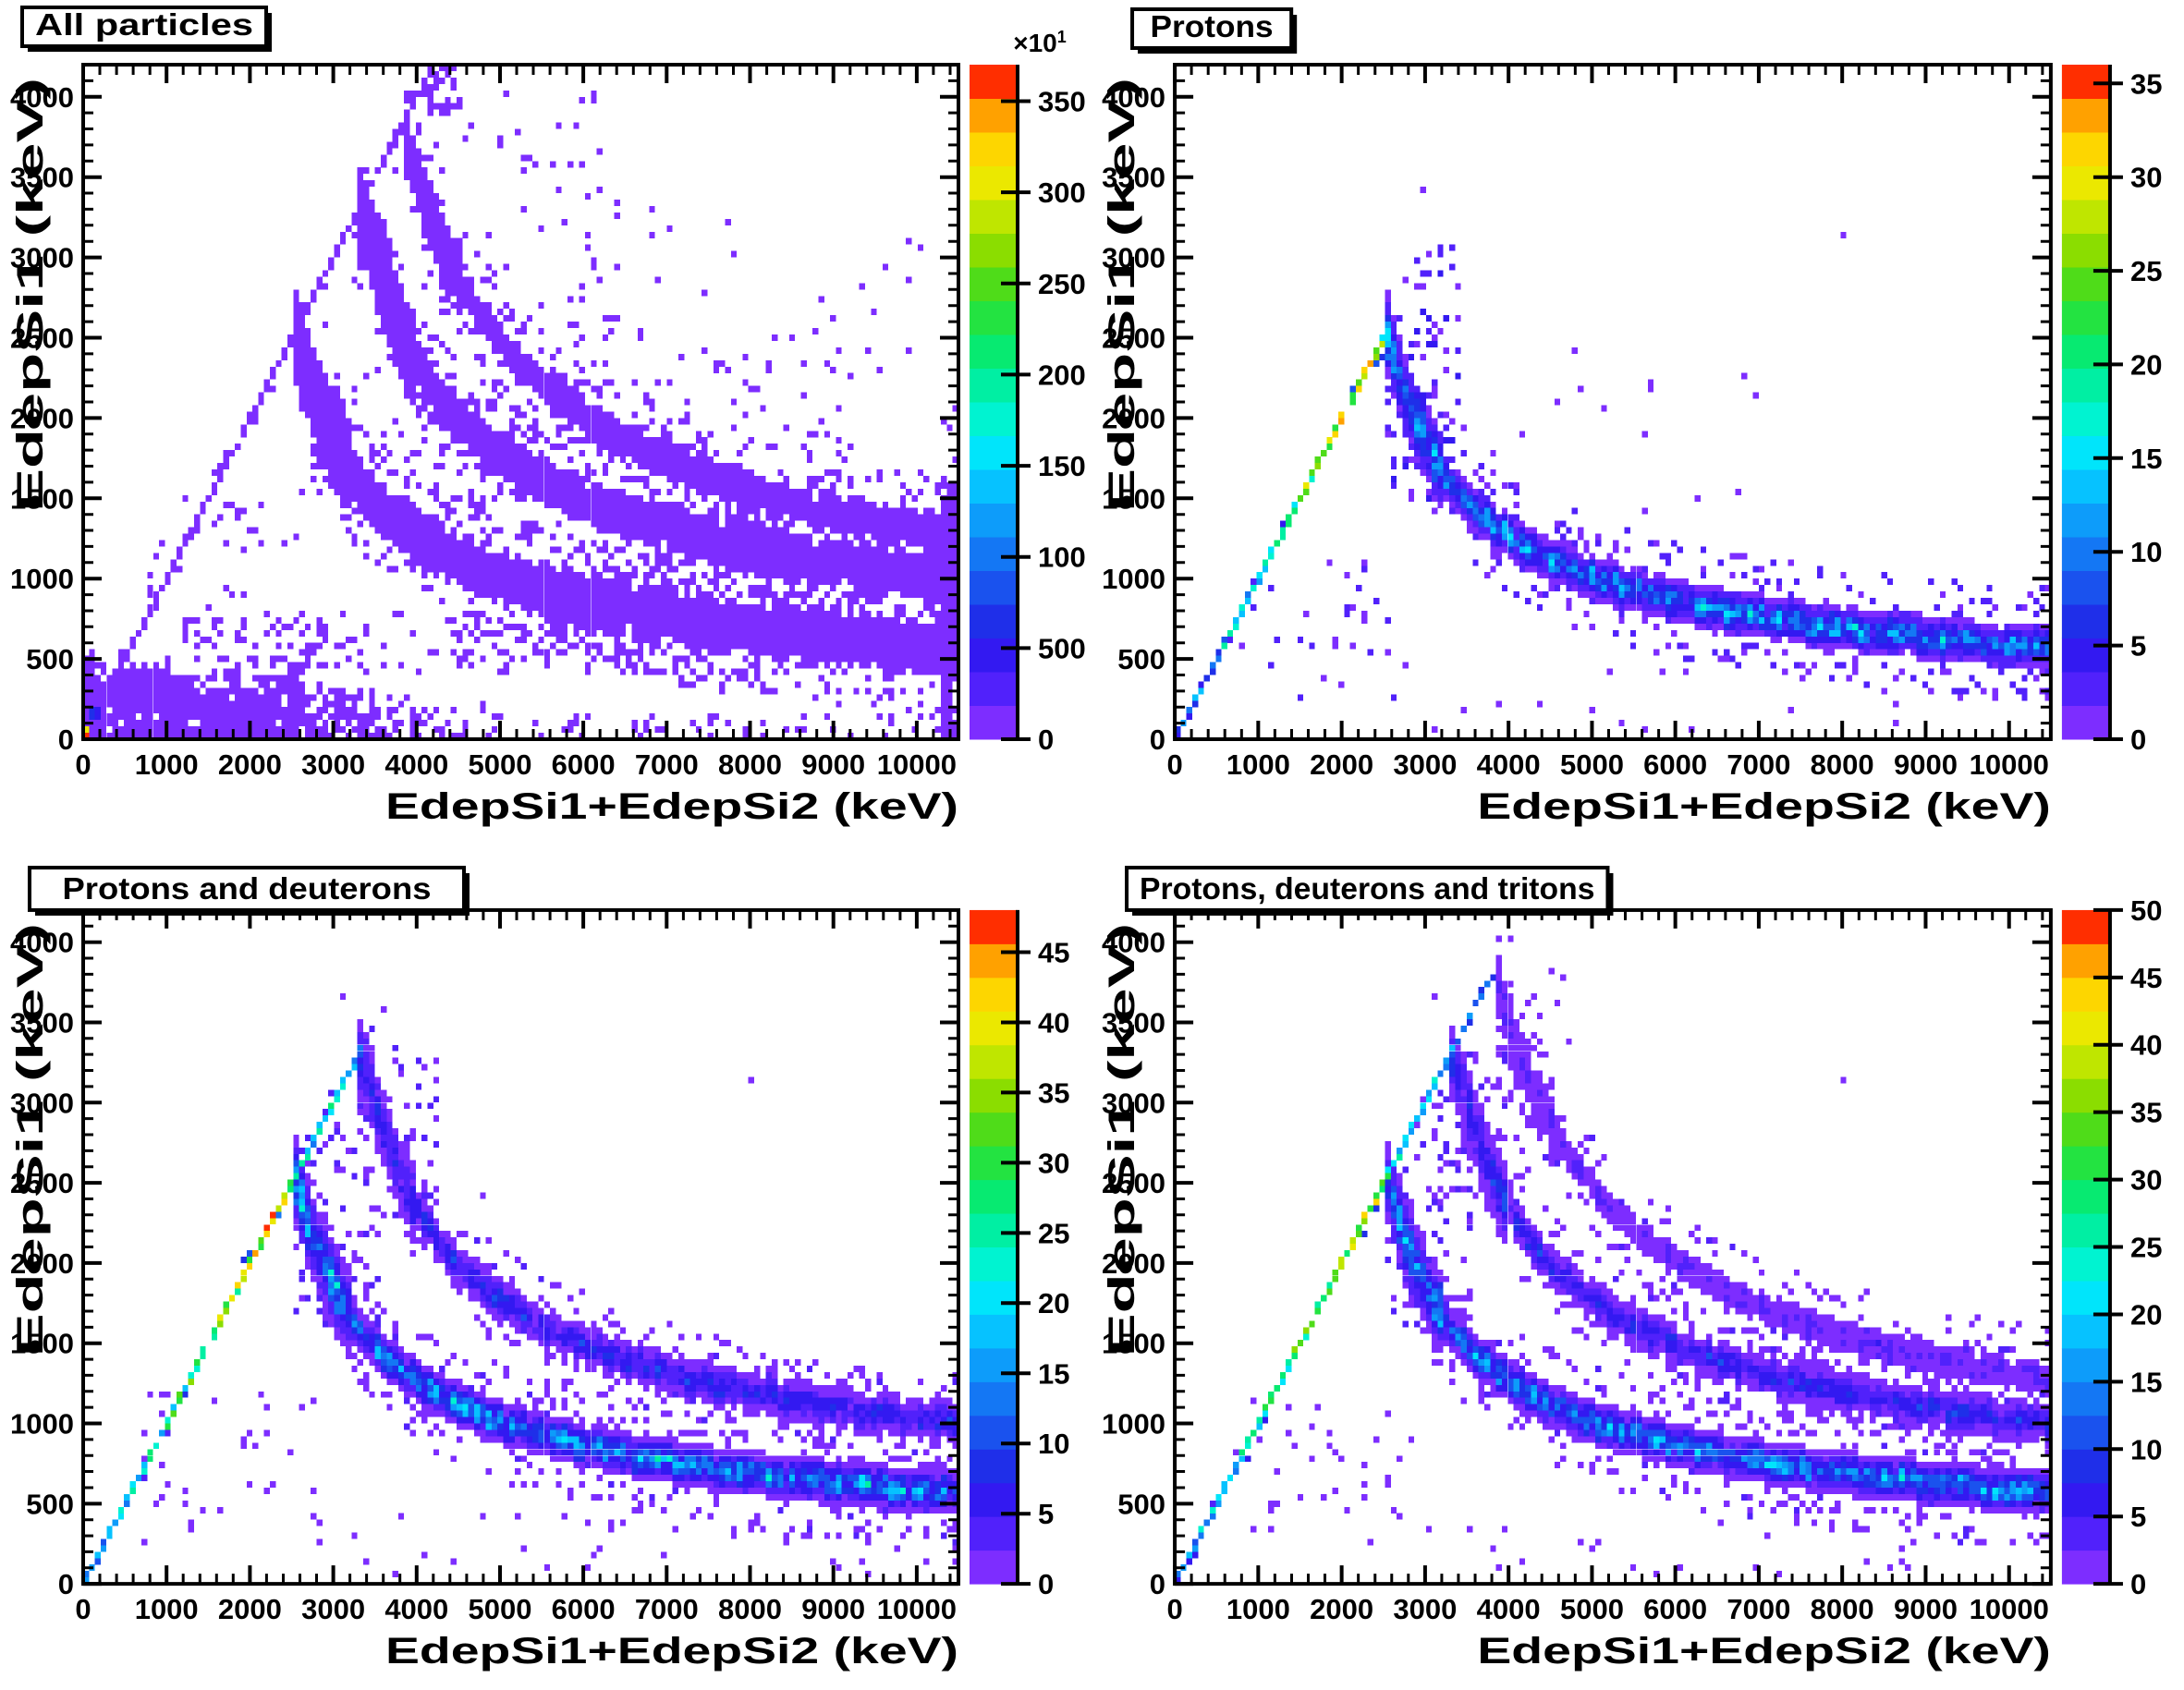  What do you see at coordinates (2146, 911) in the screenshot?
I see `svg-text: 50` at bounding box center [2146, 911].